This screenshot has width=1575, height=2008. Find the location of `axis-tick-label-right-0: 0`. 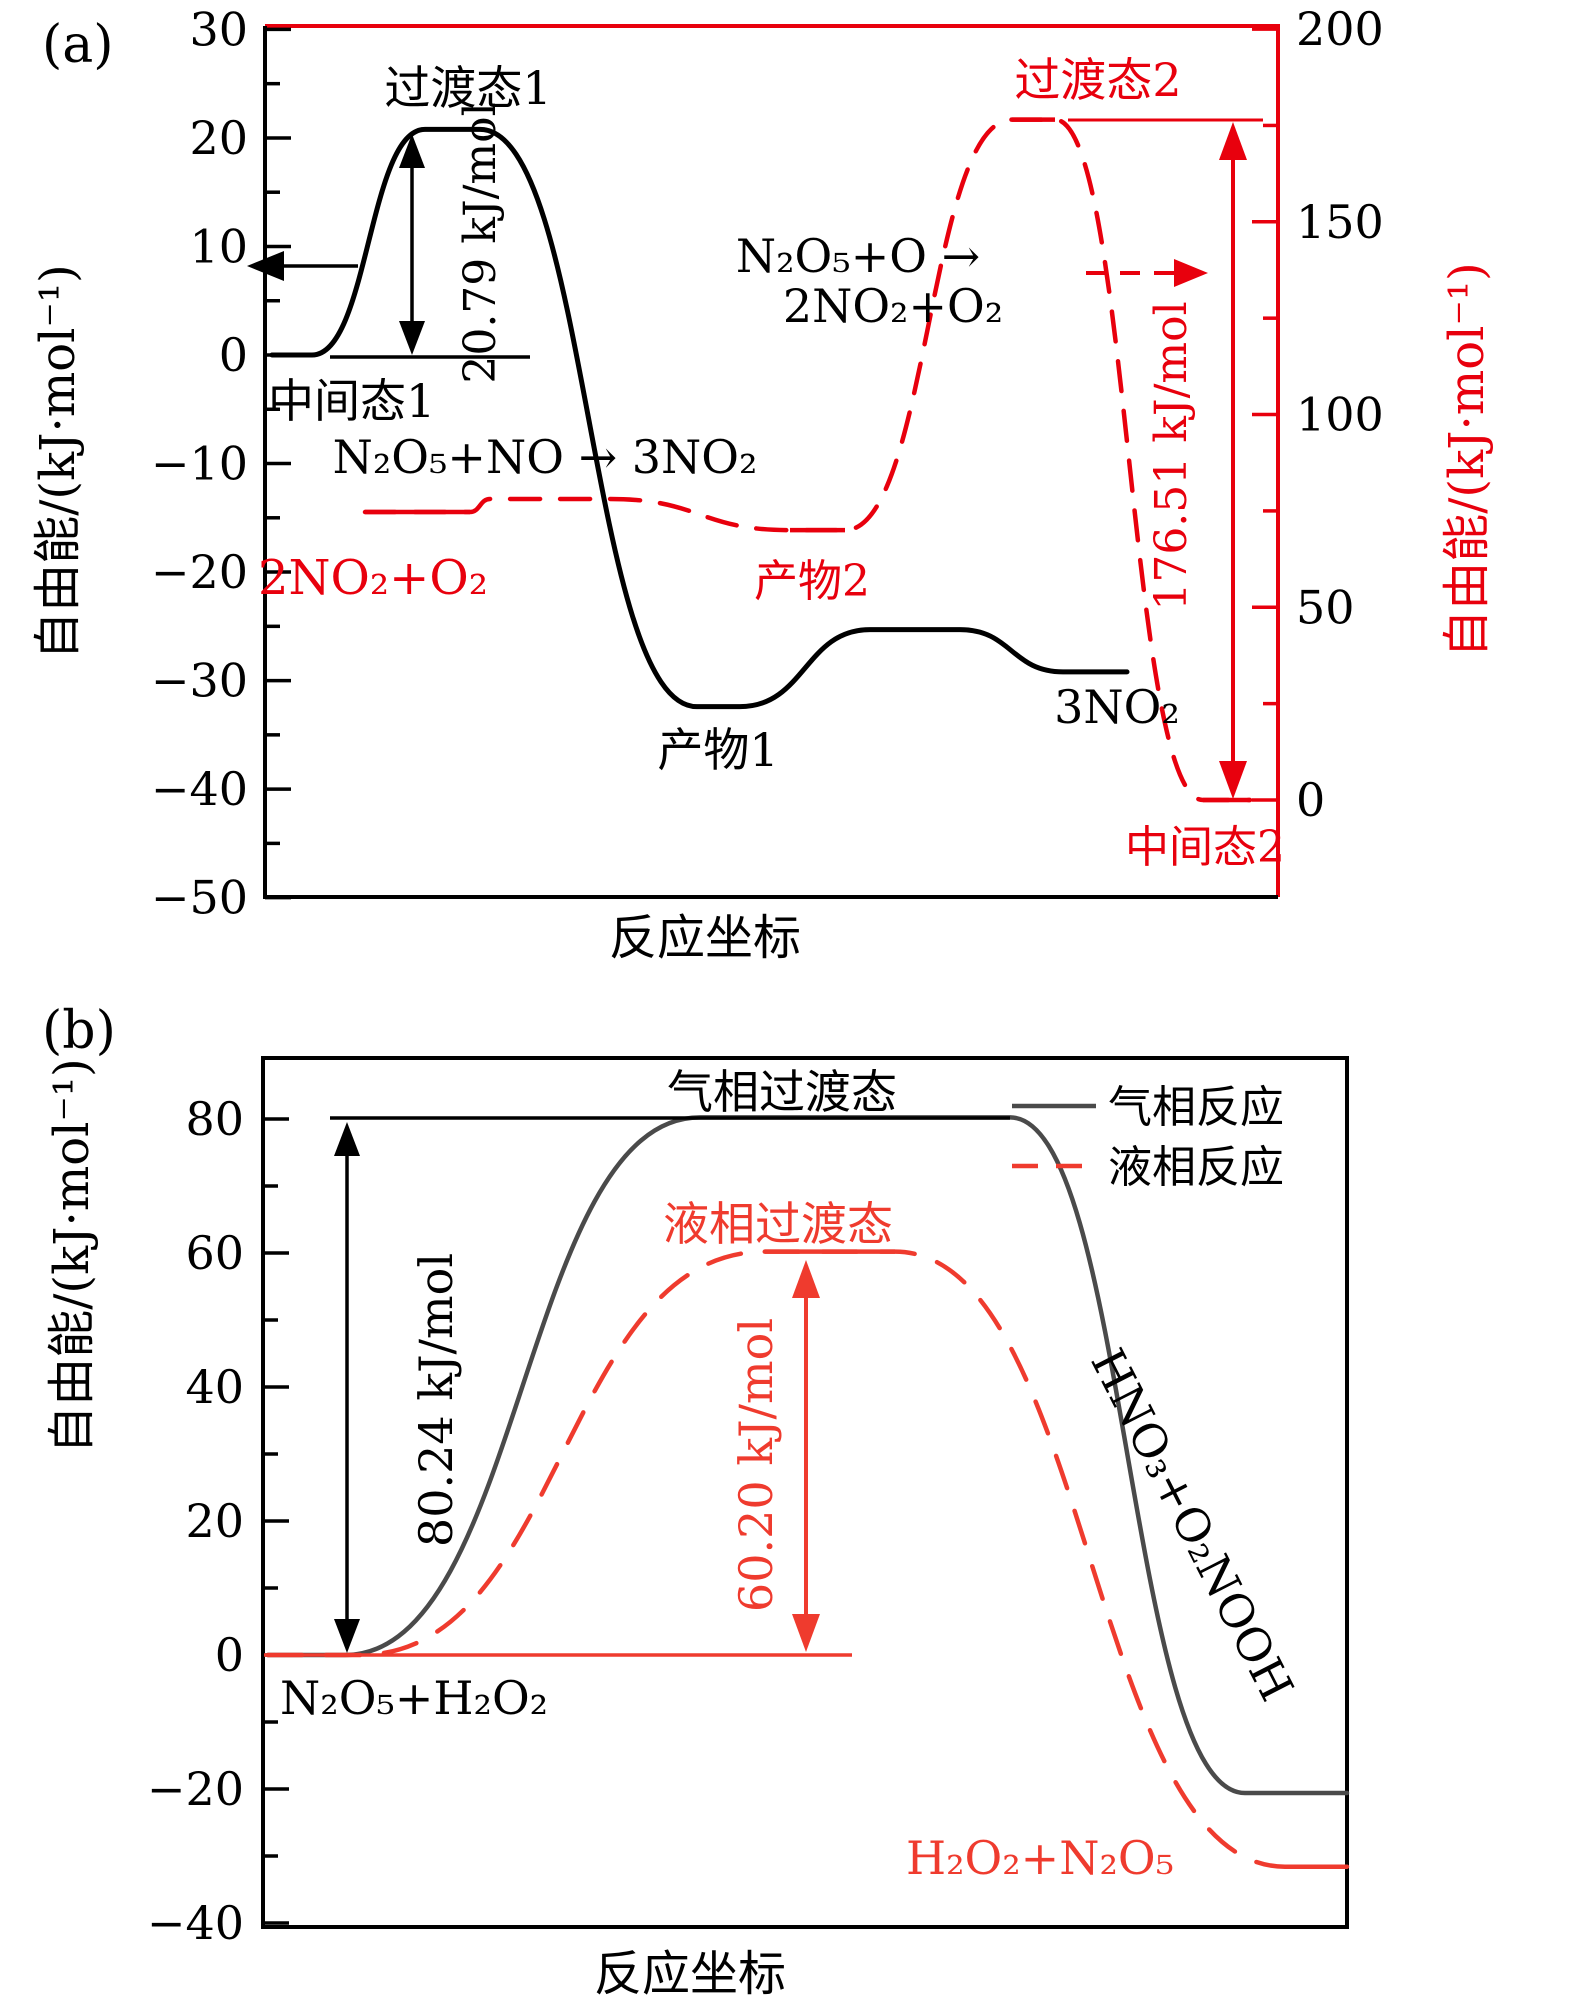

axis-tick-label-right-0: 0 is located at coordinates (1310, 800).